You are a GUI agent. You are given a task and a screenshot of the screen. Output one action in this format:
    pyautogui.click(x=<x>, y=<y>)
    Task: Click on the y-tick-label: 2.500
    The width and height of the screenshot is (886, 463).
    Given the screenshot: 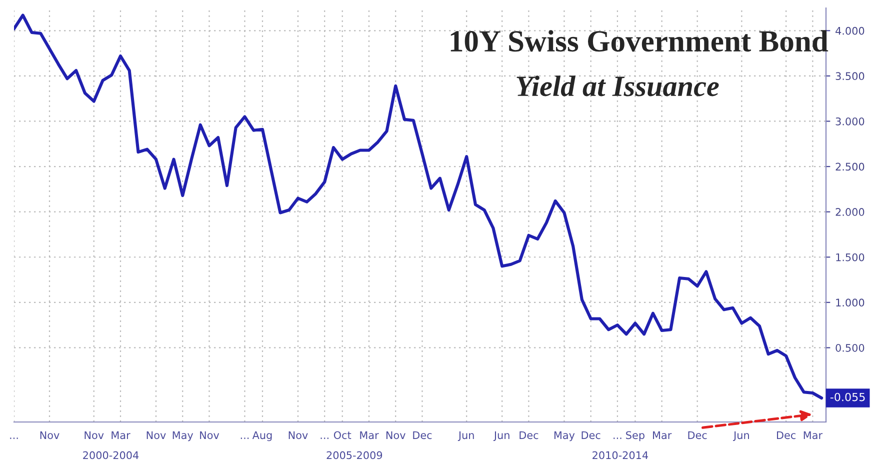 What is the action you would take?
    pyautogui.click(x=850, y=166)
    